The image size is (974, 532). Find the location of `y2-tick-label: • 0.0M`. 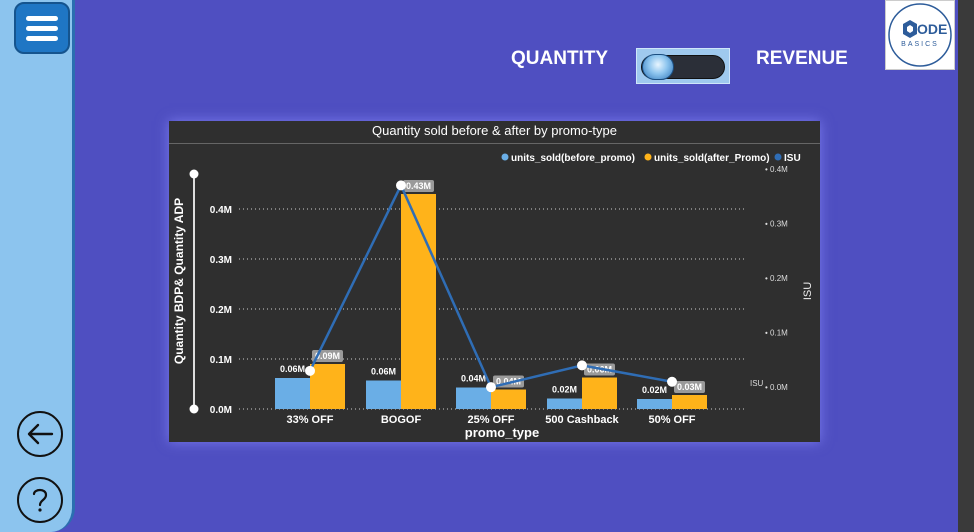

y2-tick-label: • 0.0M is located at coordinates (776, 387).